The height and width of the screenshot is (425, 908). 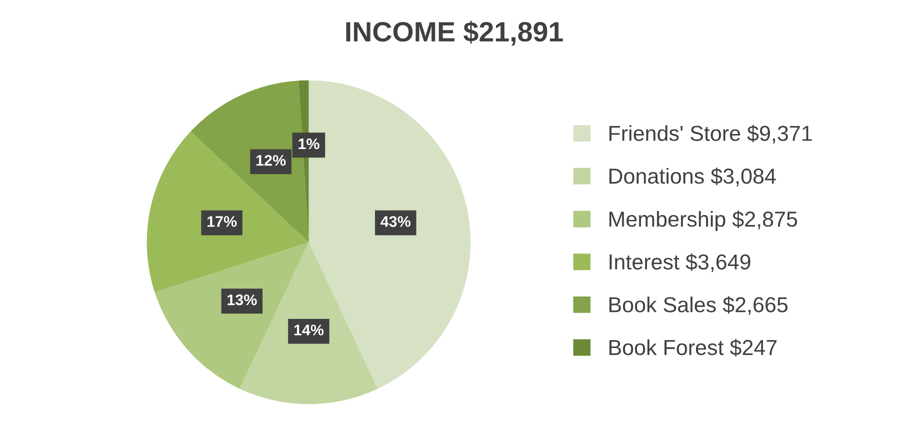 I want to click on data-label: 14%, so click(x=309, y=330).